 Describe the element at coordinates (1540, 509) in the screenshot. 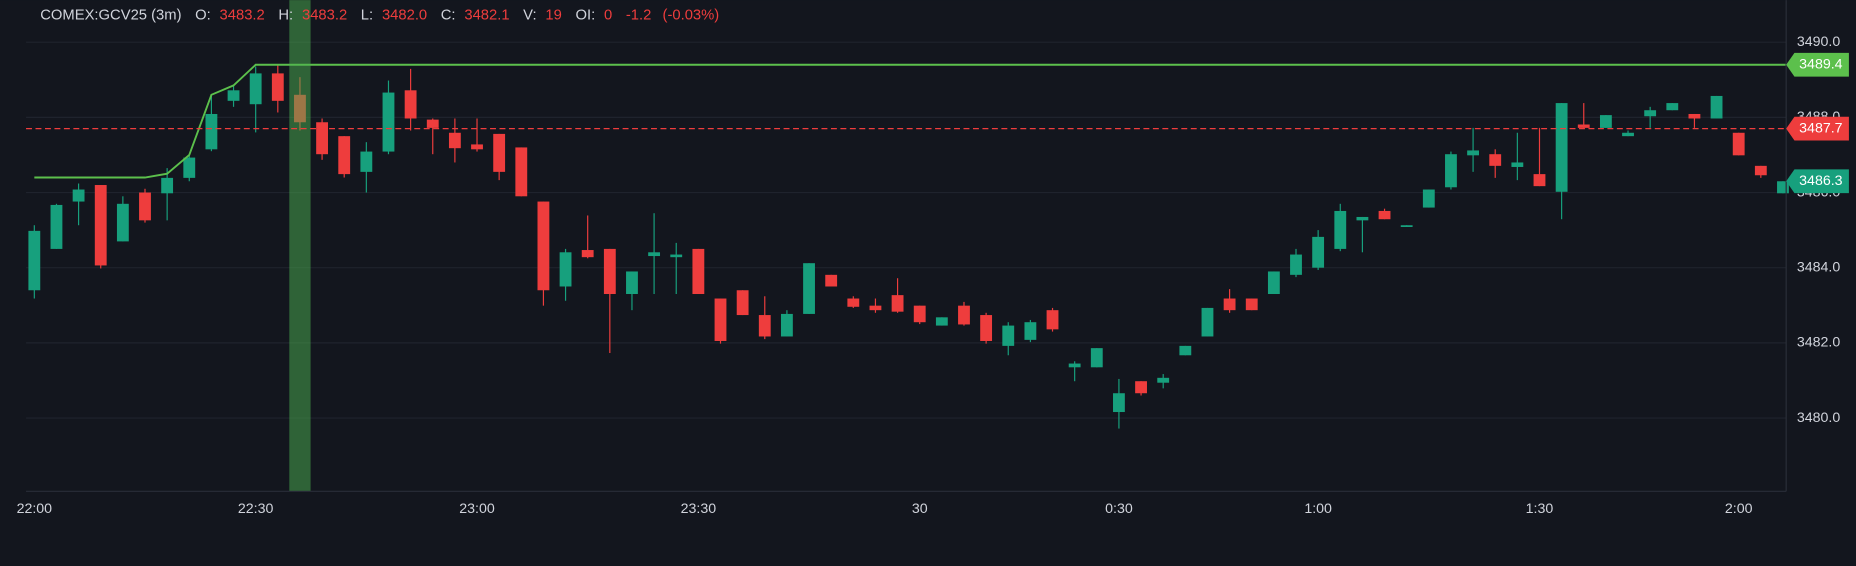

I see `x-tick-label: 1:30` at that location.